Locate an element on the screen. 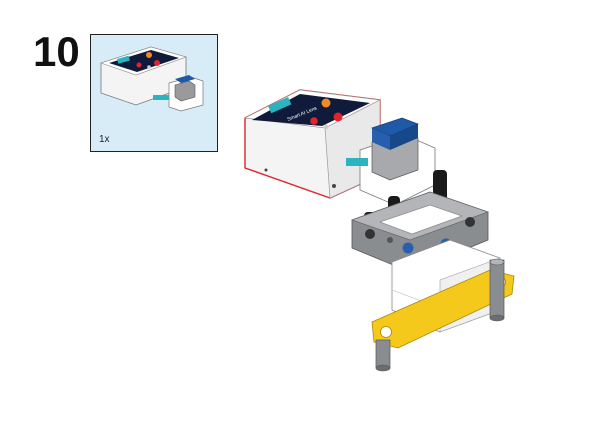 The height and width of the screenshot is (424, 600). smart-ai-lens-device: Smart AI Lens is located at coordinates (312, 144).